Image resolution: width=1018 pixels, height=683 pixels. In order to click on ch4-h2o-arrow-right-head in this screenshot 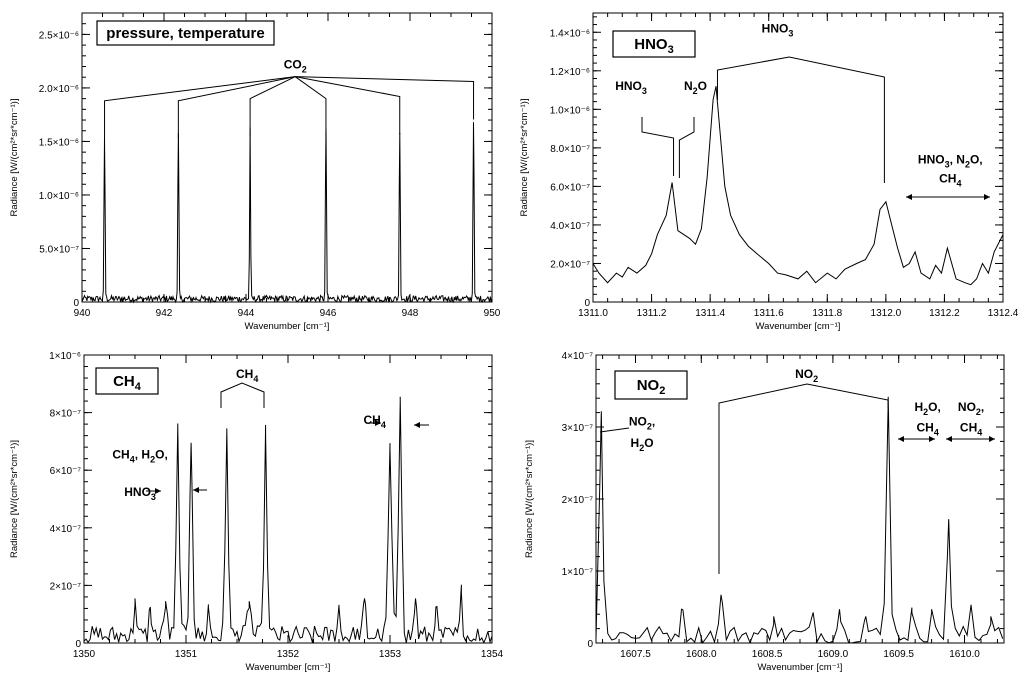, I will do `click(196, 490)`.